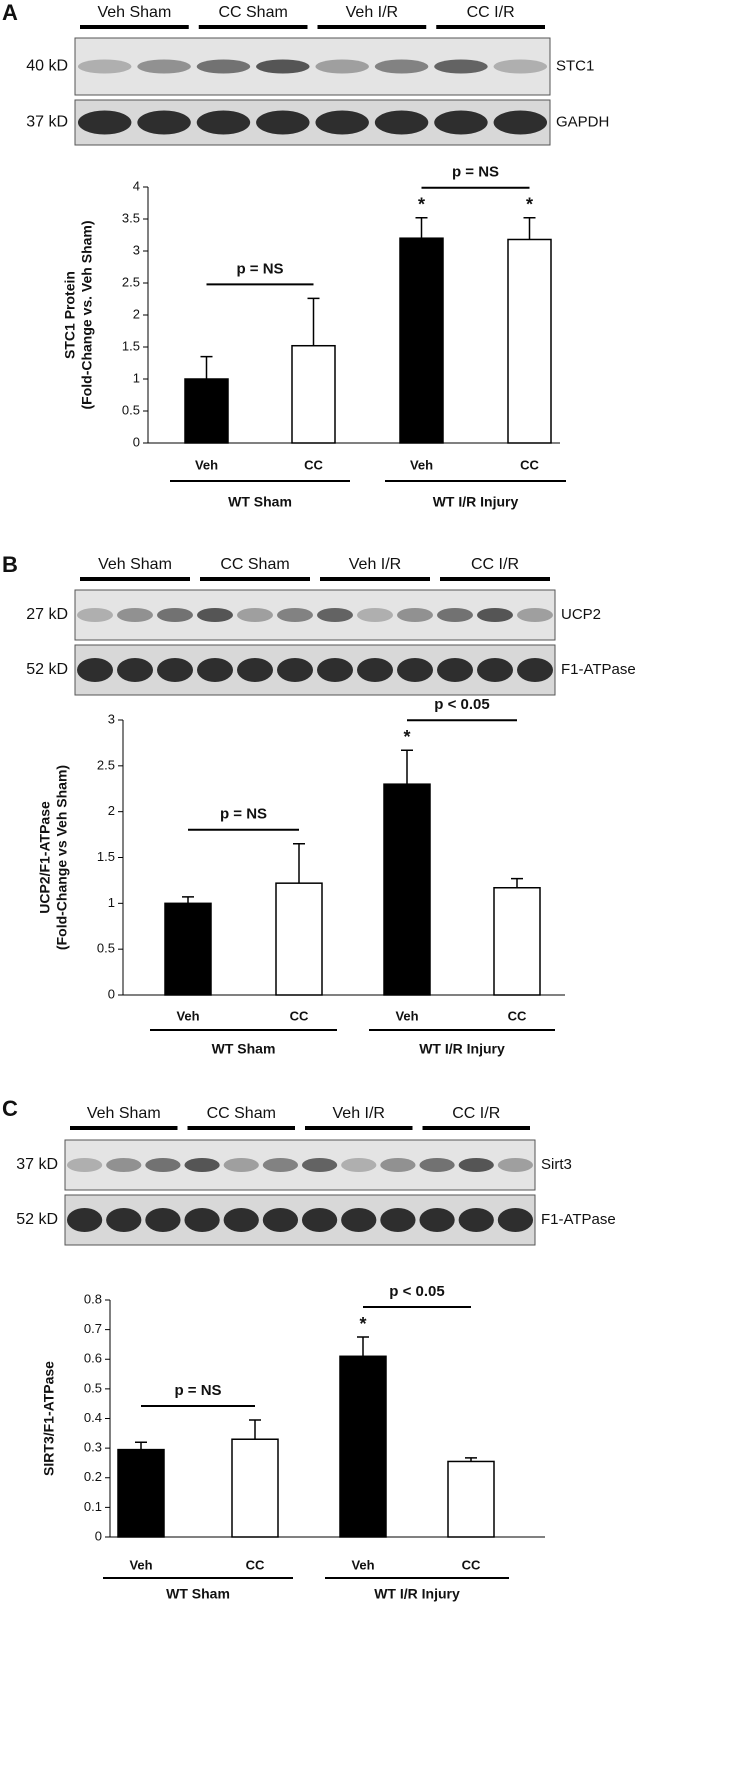 This screenshot has width=737, height=1780. What do you see at coordinates (47, 66) in the screenshot?
I see `blot-size-label: 40 kD` at bounding box center [47, 66].